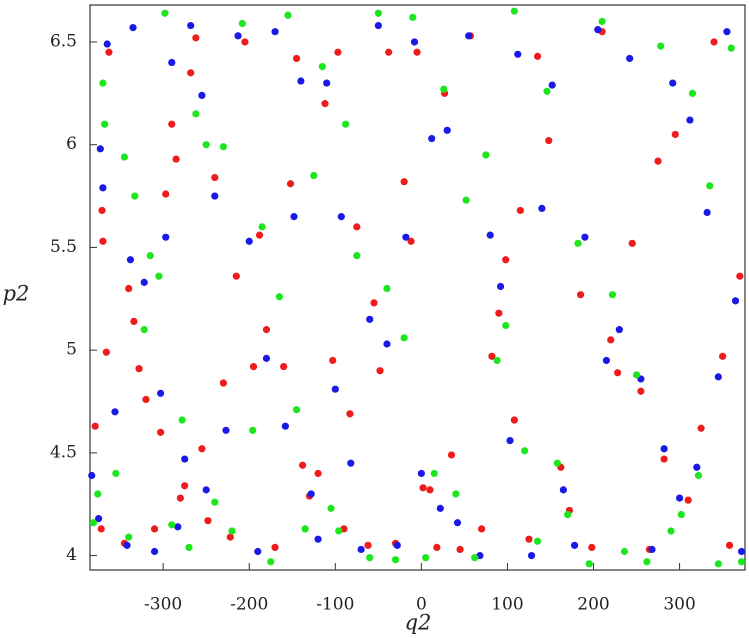  Describe the element at coordinates (249, 605) in the screenshot. I see `x-tick-label: -200` at that location.